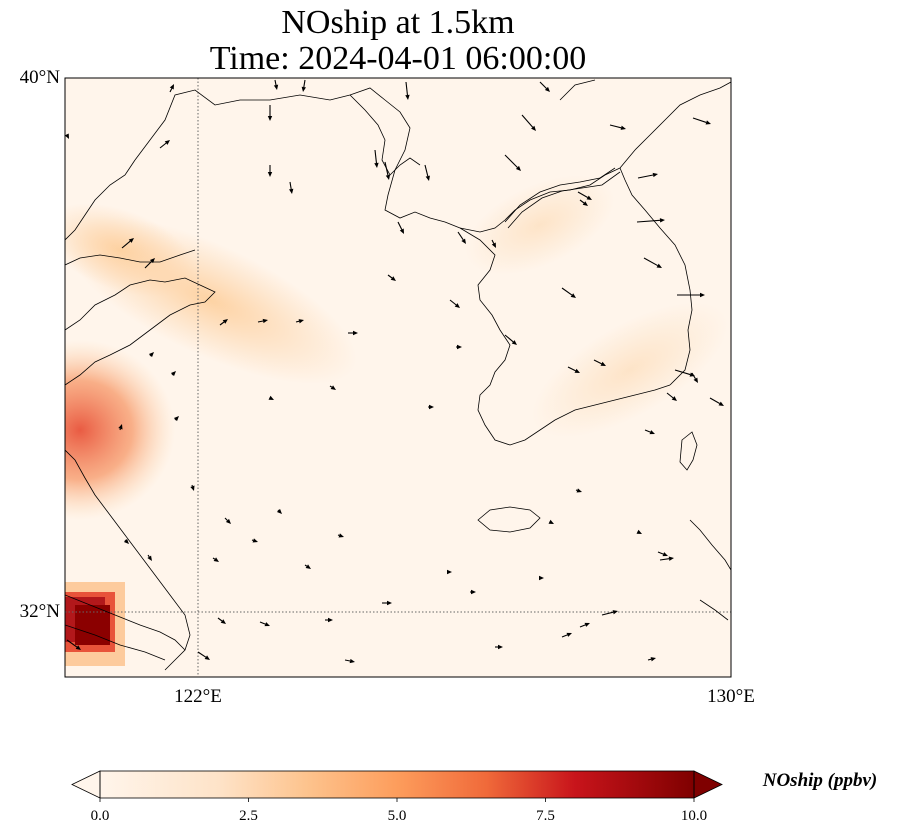 The image size is (904, 836). I want to click on colorbar, so click(397, 786).